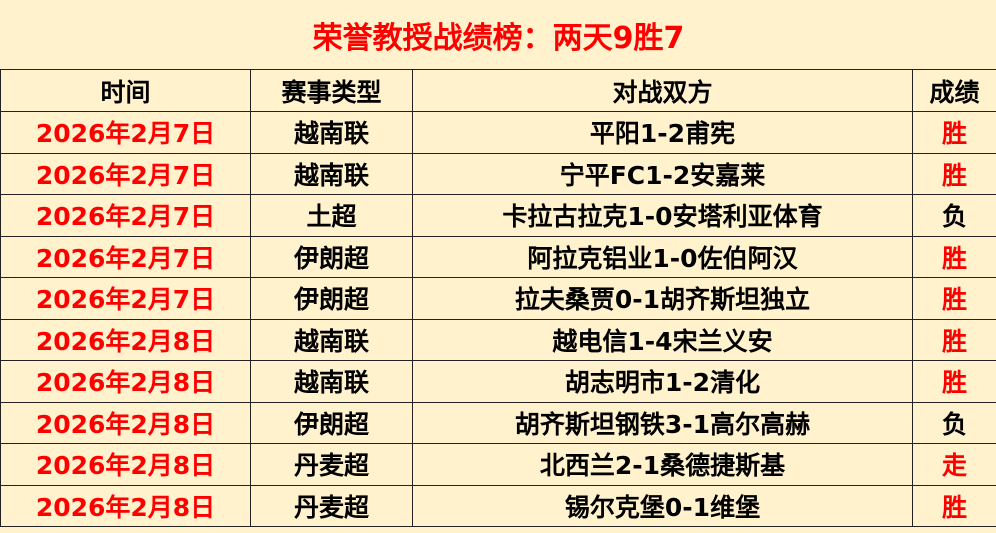 The image size is (996, 533). I want to click on header-match: 对战双方, so click(662, 90).